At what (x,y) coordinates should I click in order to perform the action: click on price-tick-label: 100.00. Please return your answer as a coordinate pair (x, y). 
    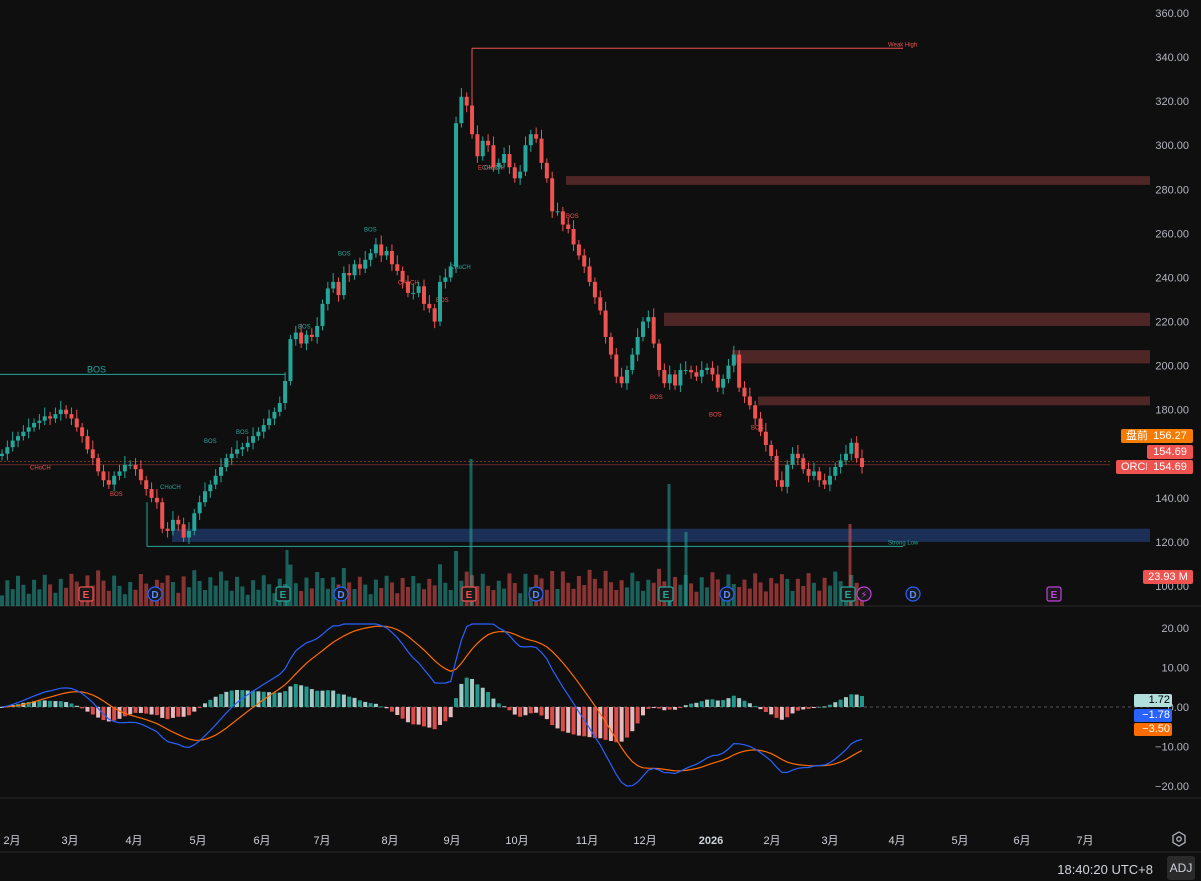
    Looking at the image, I should click on (1172, 587).